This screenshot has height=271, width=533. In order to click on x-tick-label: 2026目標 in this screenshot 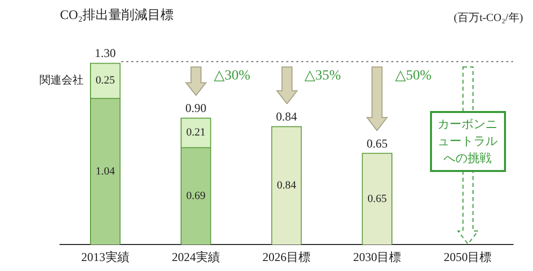, I will do `click(286, 257)`.